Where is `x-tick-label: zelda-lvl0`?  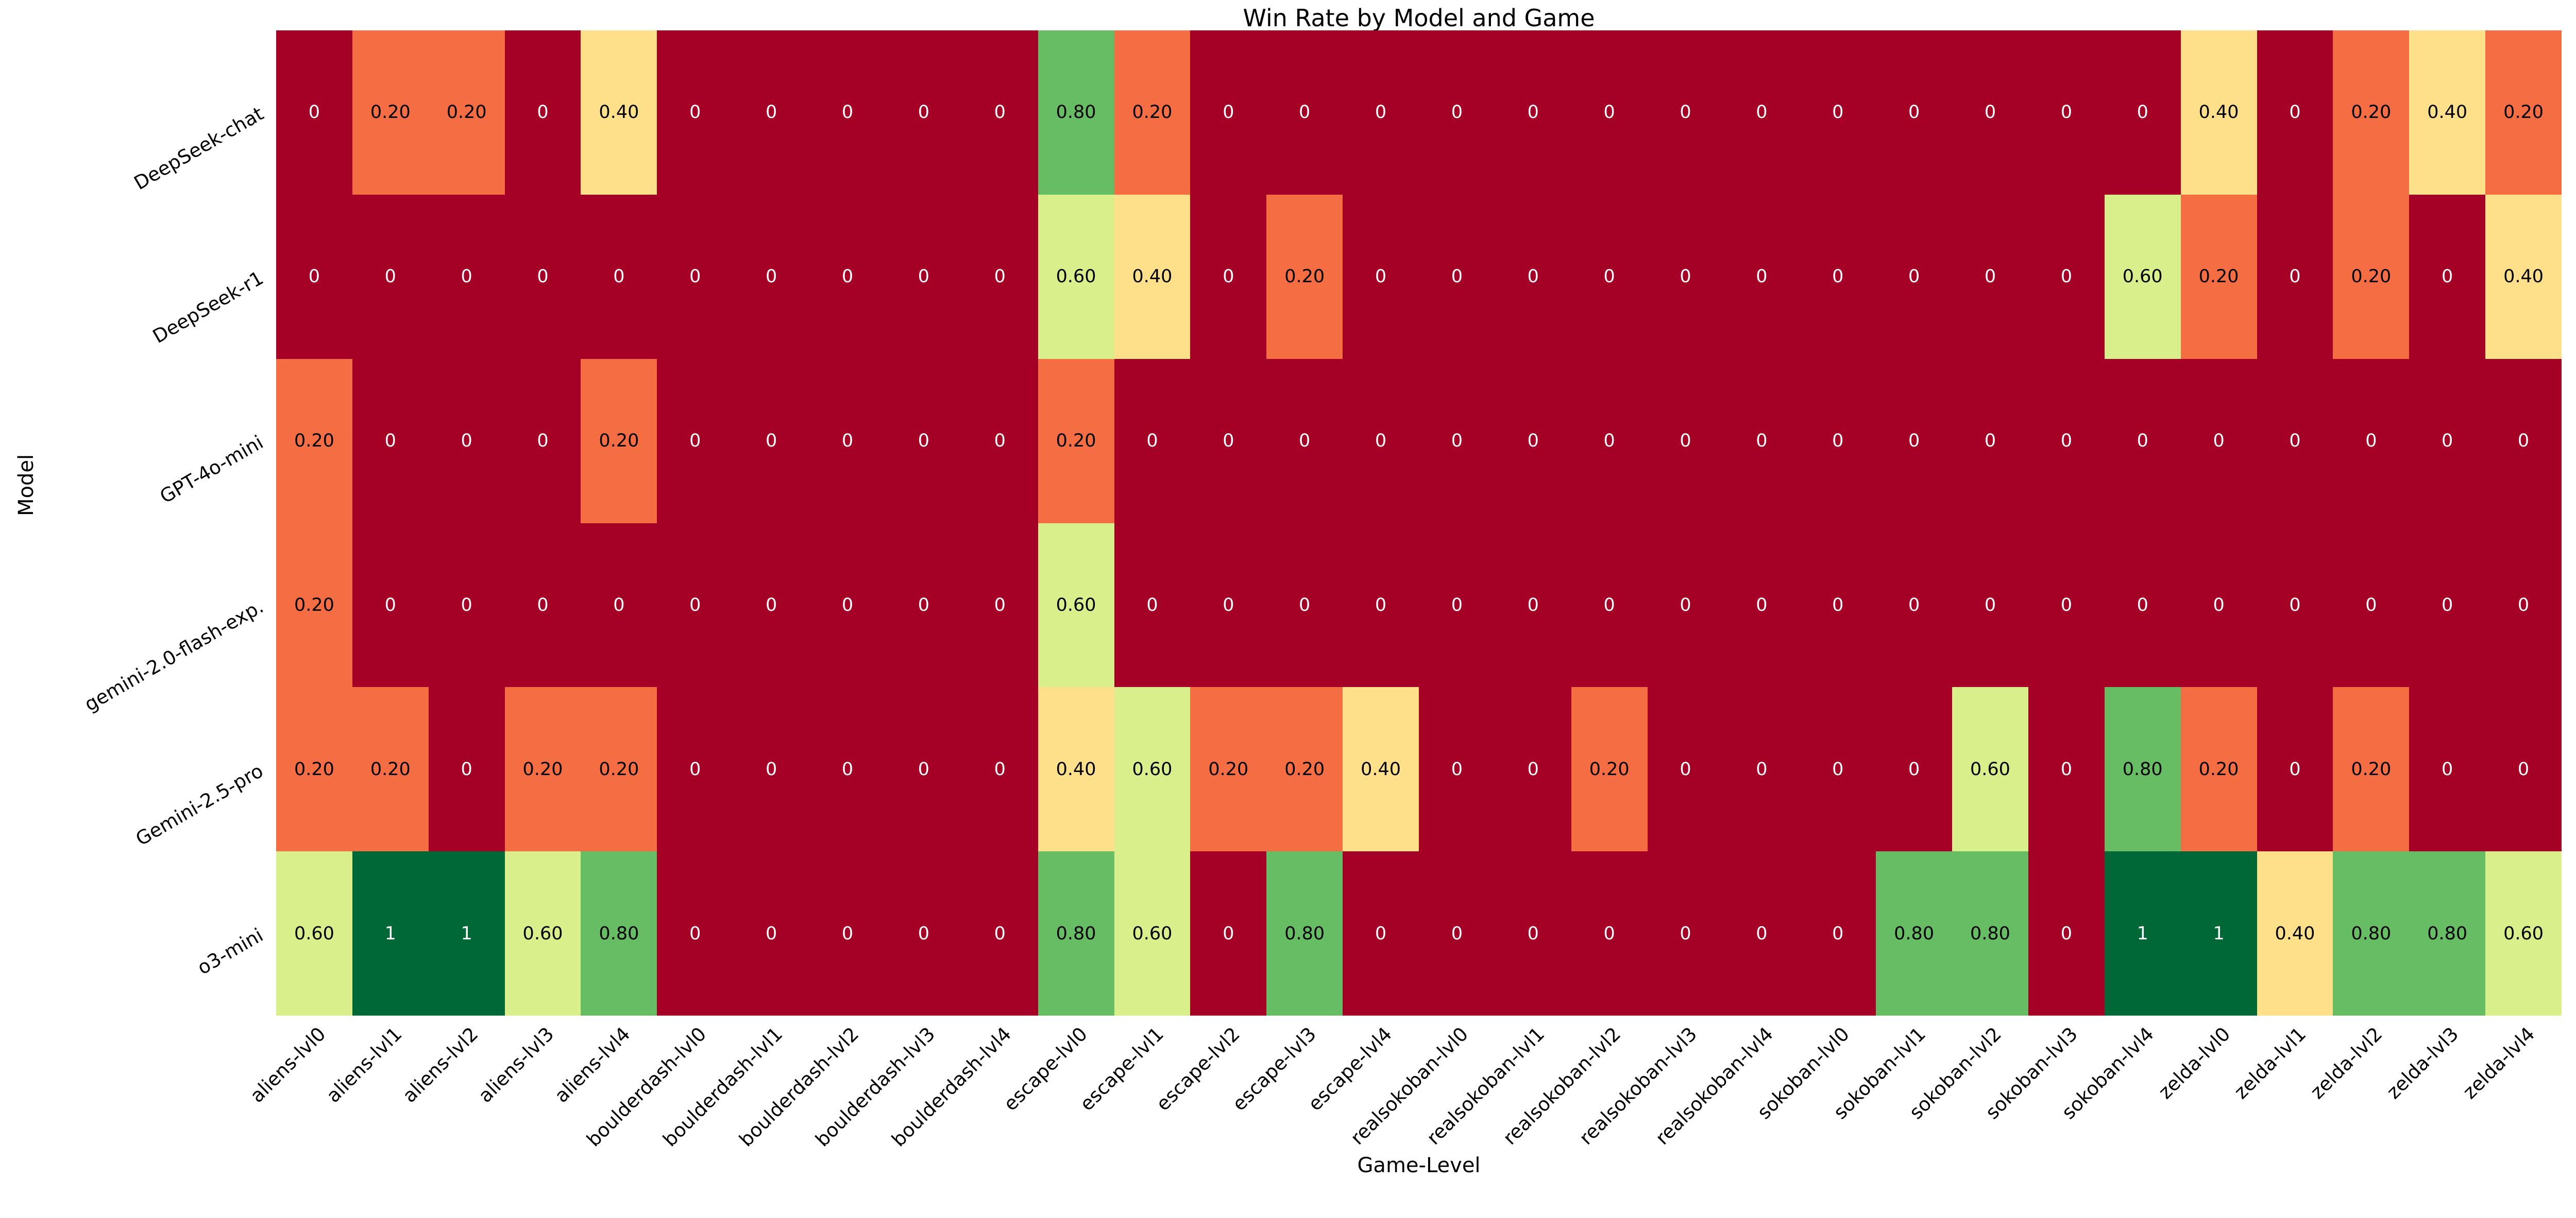 x-tick-label: zelda-lvl0 is located at coordinates (2194, 1063).